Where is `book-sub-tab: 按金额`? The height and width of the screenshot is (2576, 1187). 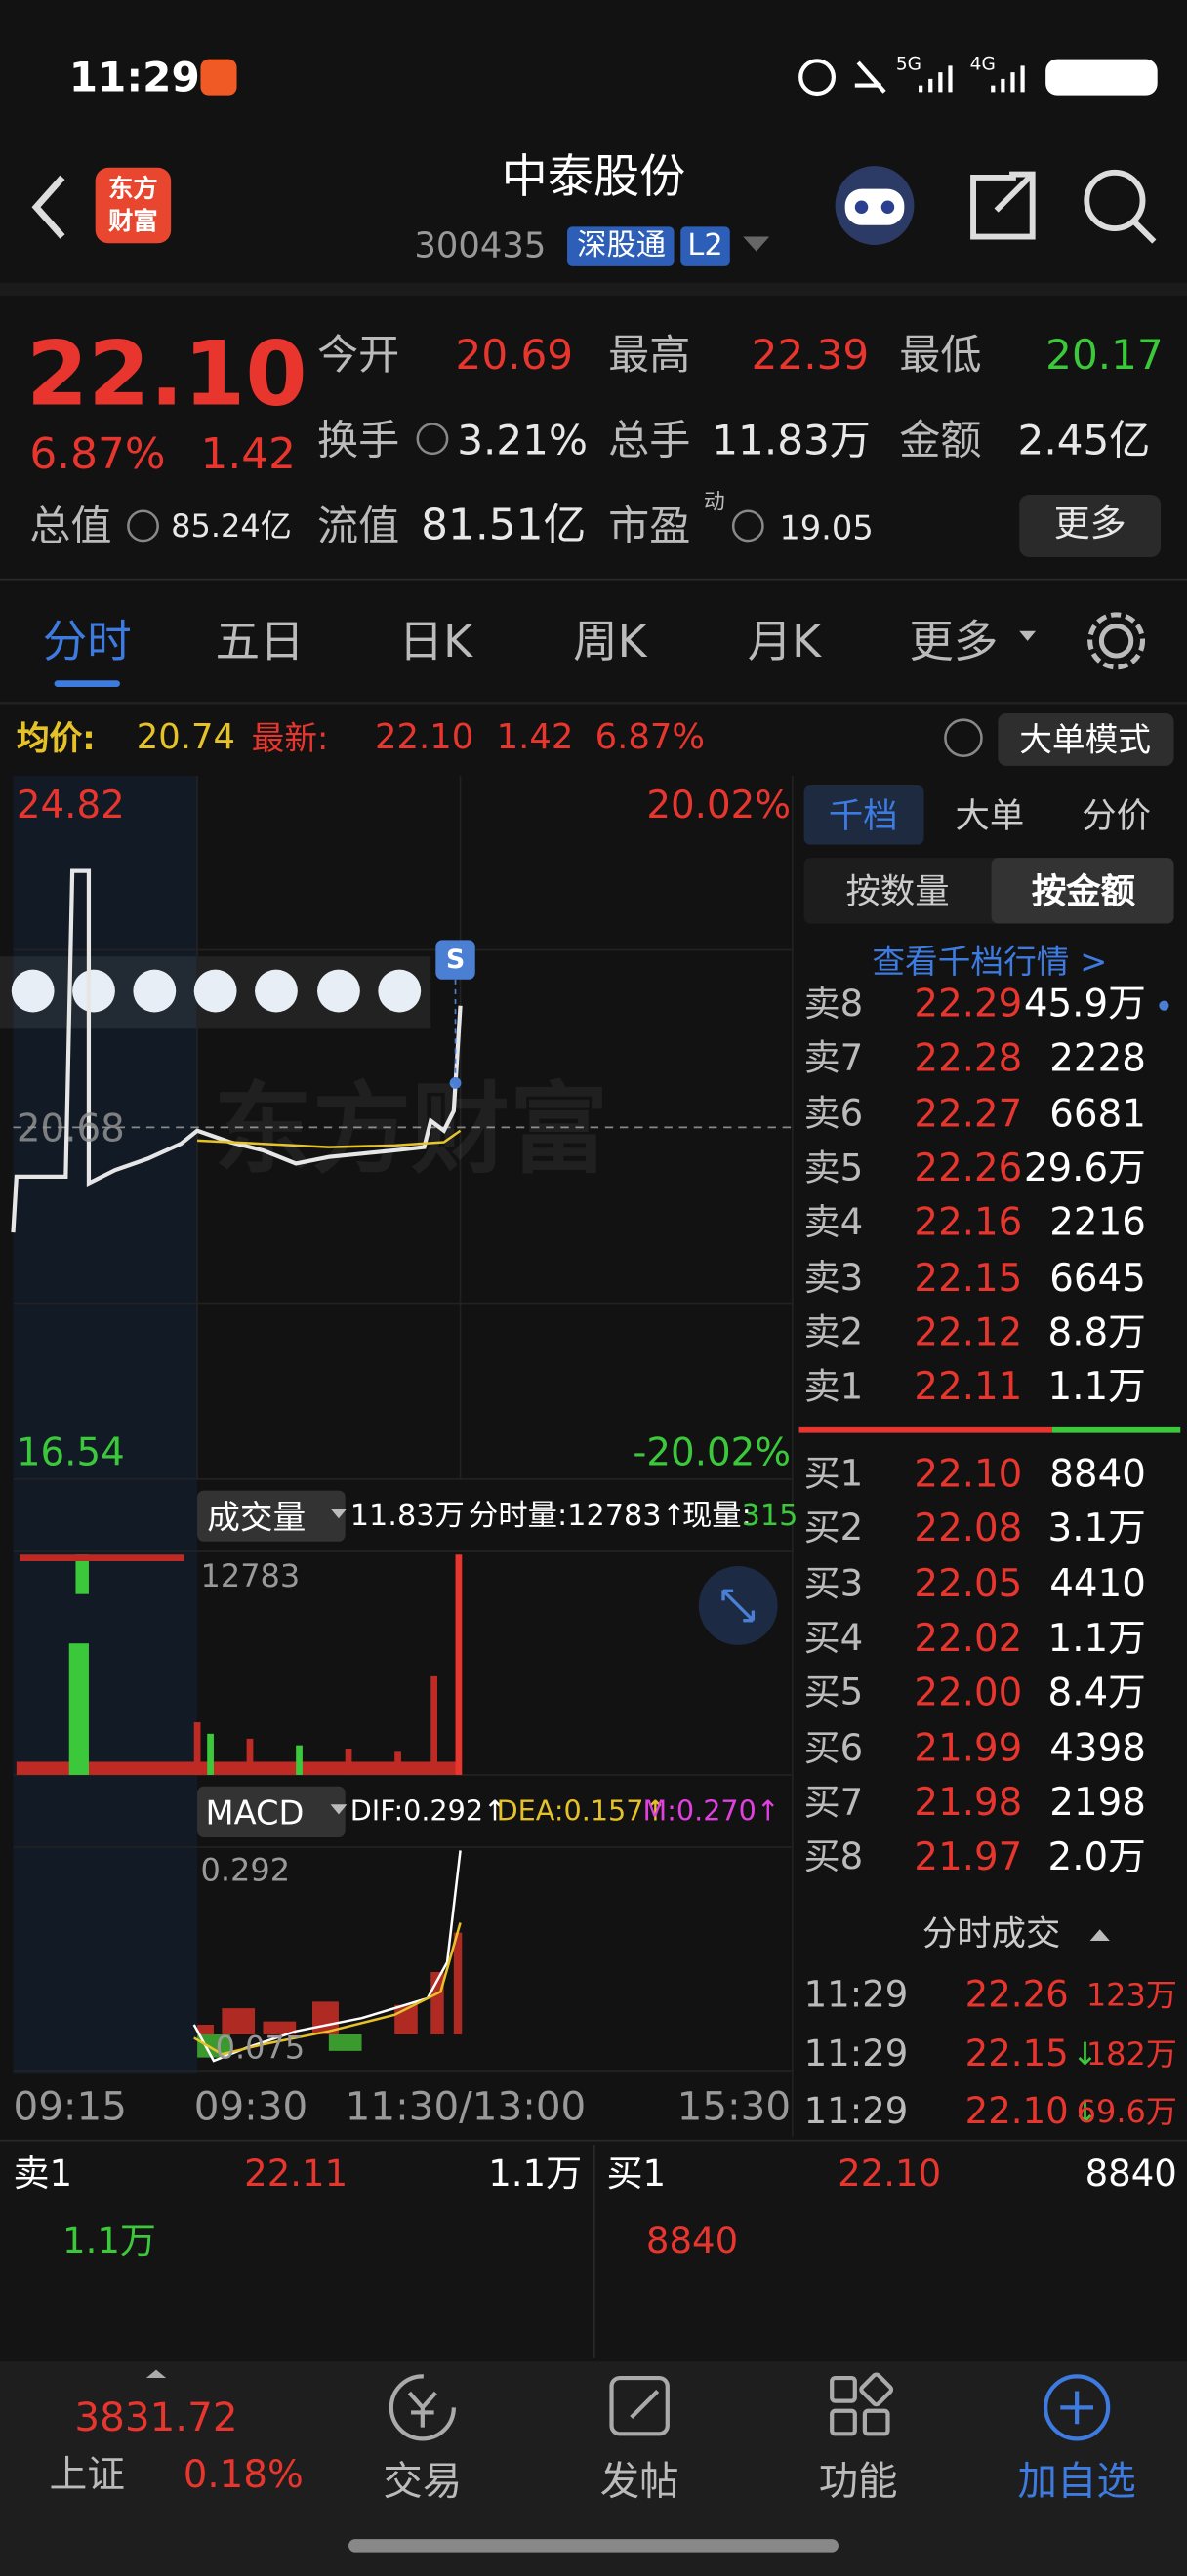 book-sub-tab: 按金额 is located at coordinates (1083, 891).